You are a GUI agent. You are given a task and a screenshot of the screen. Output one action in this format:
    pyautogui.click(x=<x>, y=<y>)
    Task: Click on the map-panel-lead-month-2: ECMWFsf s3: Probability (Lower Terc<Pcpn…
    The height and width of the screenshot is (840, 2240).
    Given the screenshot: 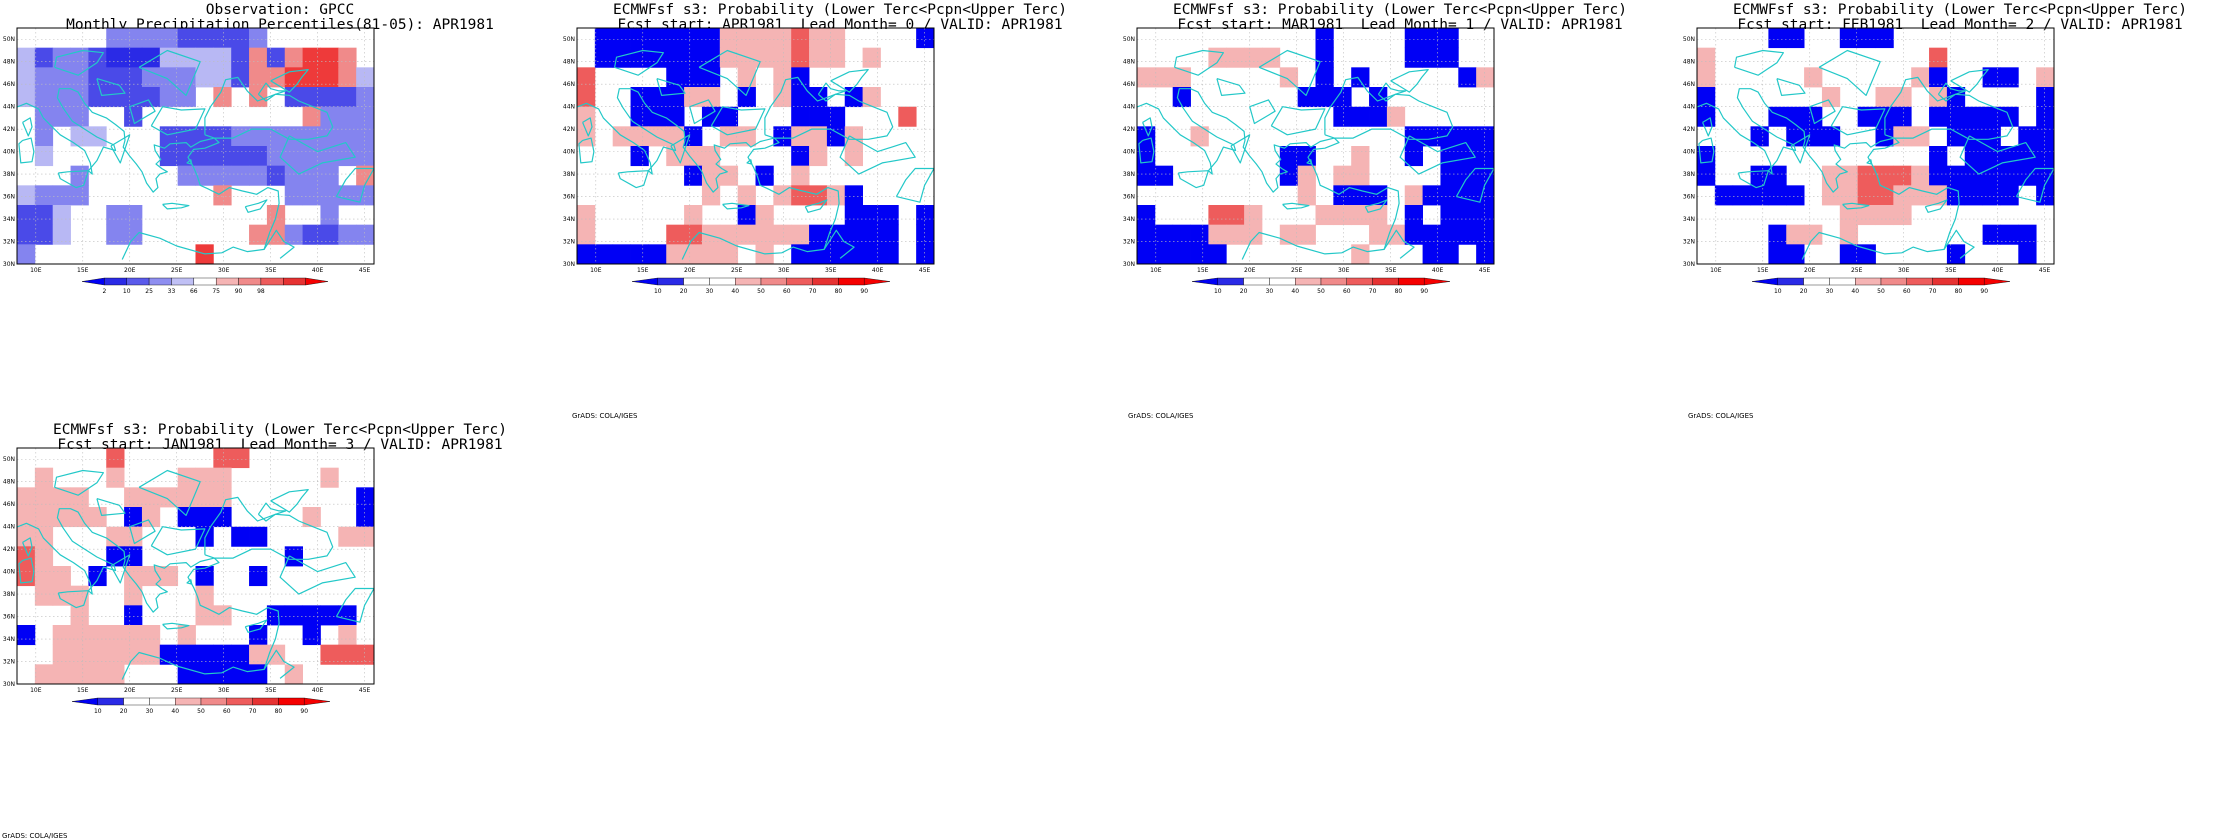 What is the action you would take?
    pyautogui.click(x=1960, y=210)
    